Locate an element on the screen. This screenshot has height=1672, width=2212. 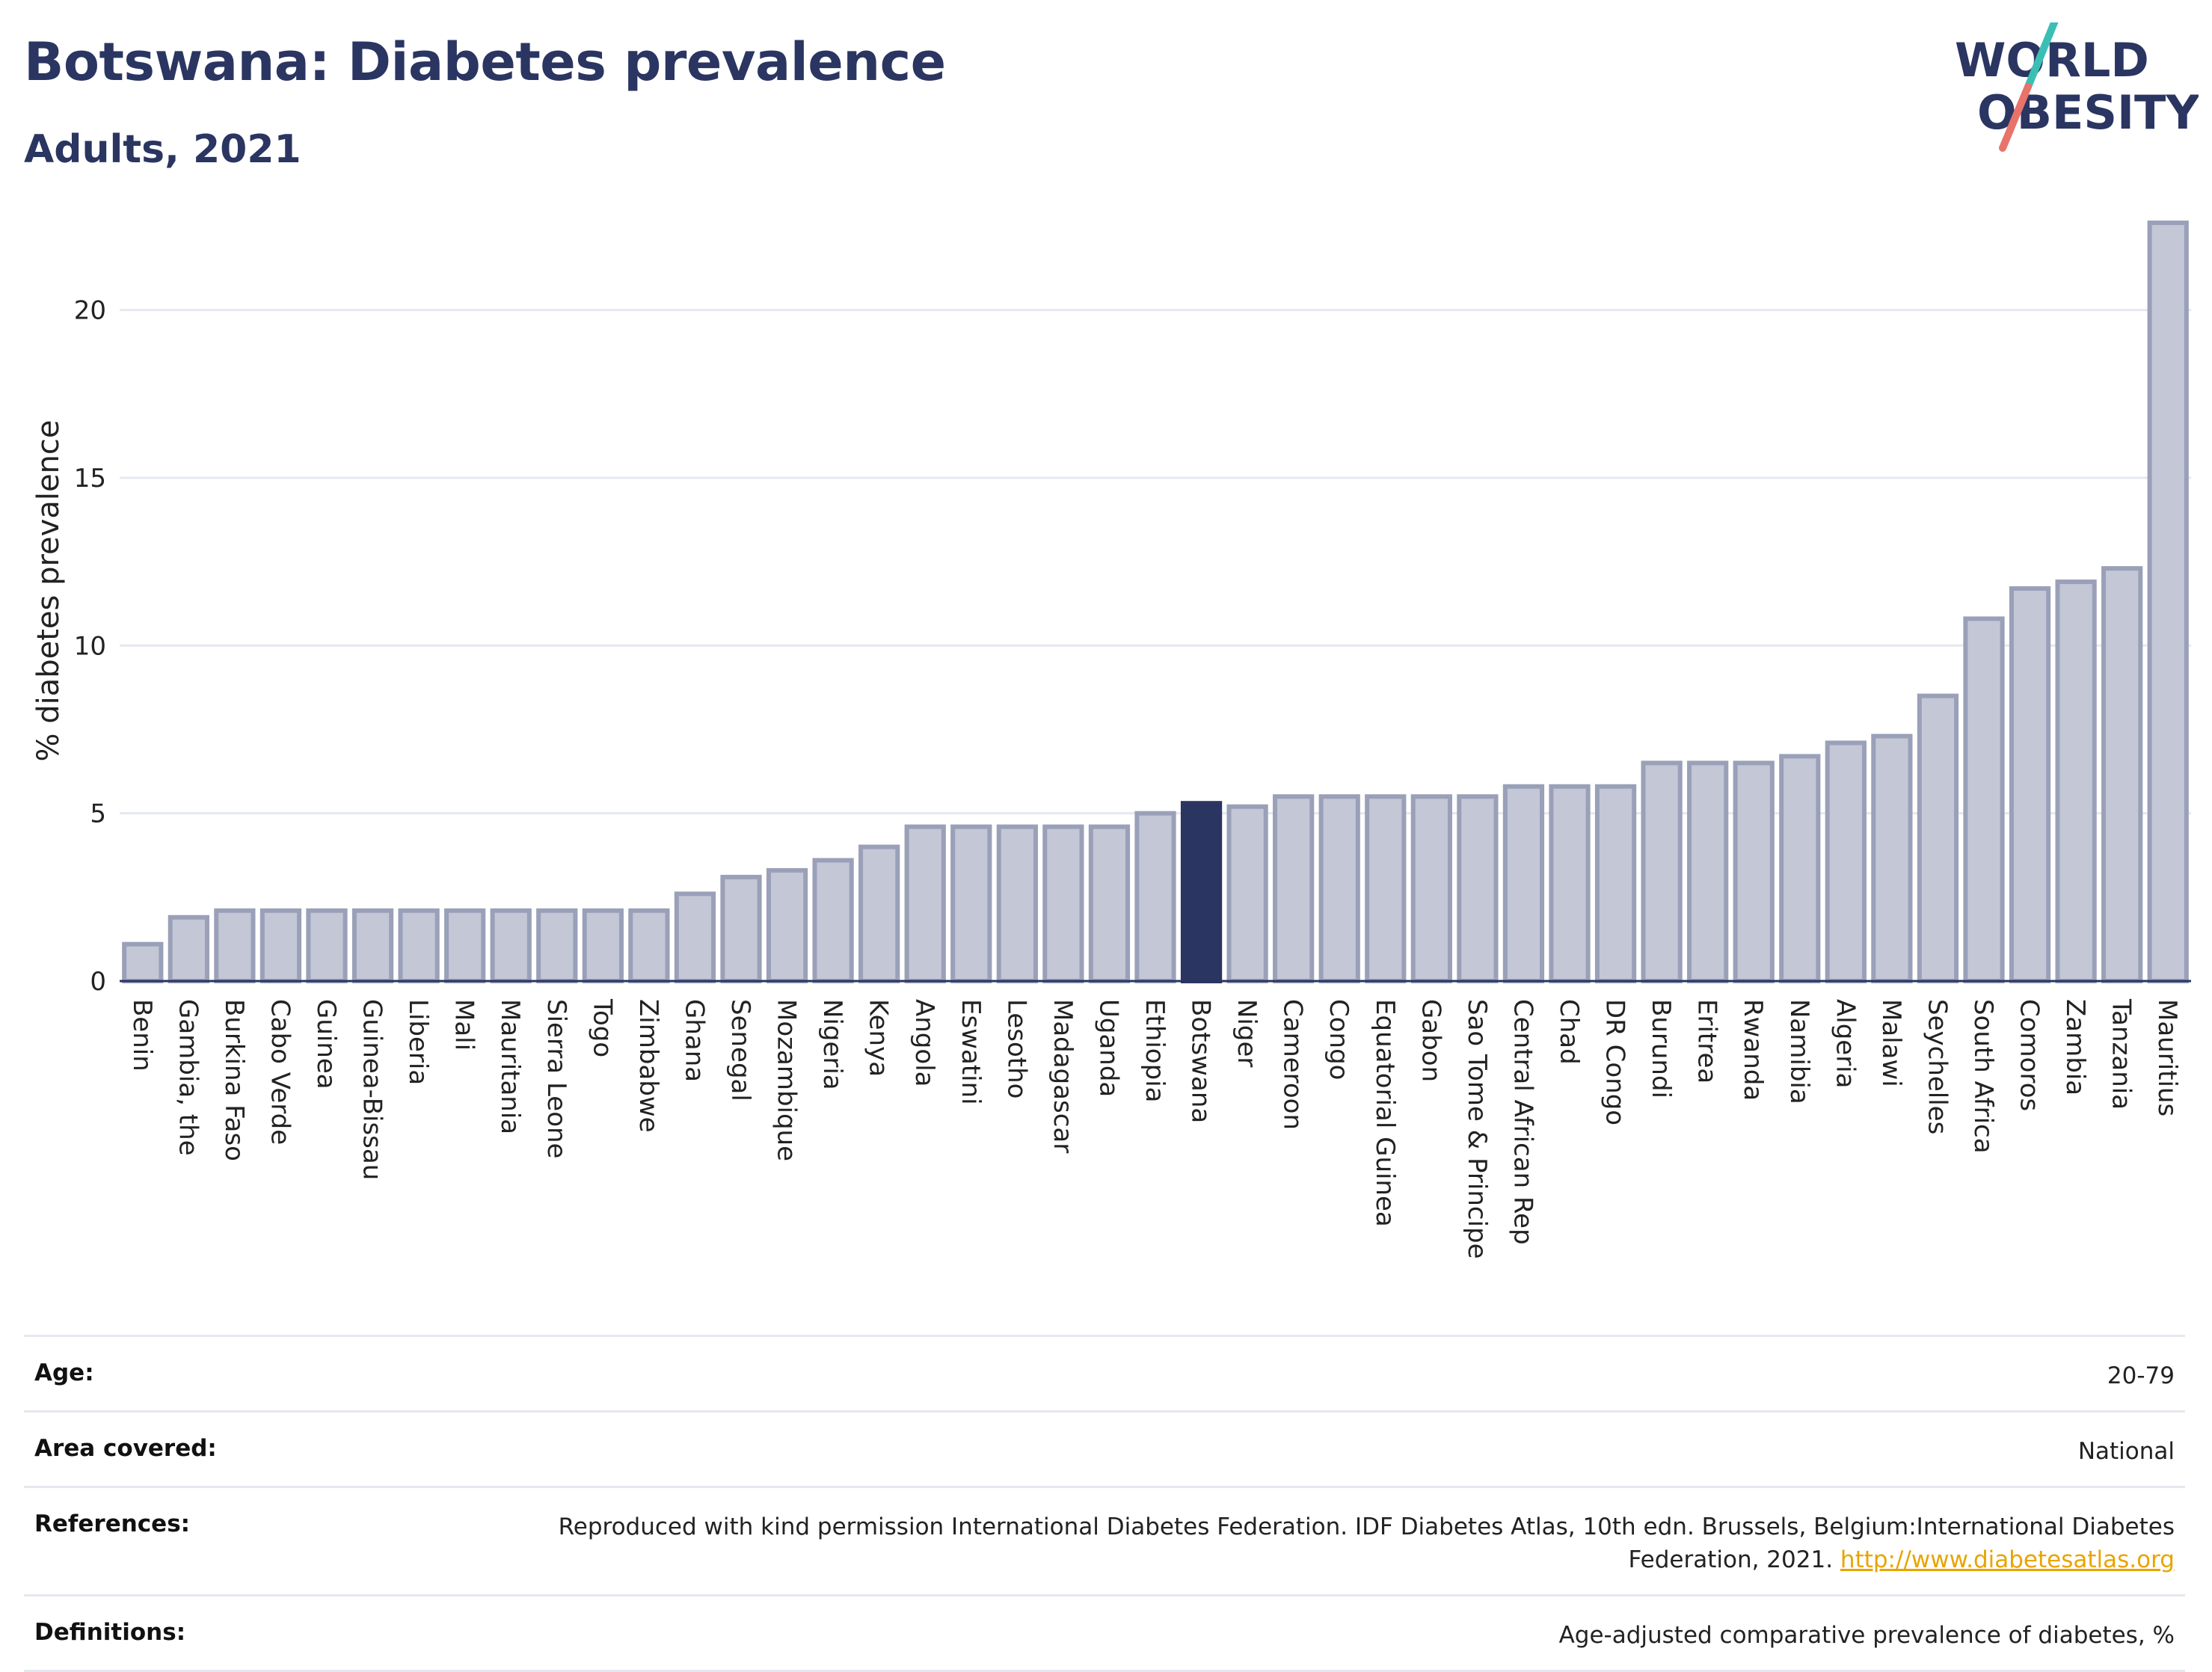
bar-kenya is located at coordinates (879, 913).